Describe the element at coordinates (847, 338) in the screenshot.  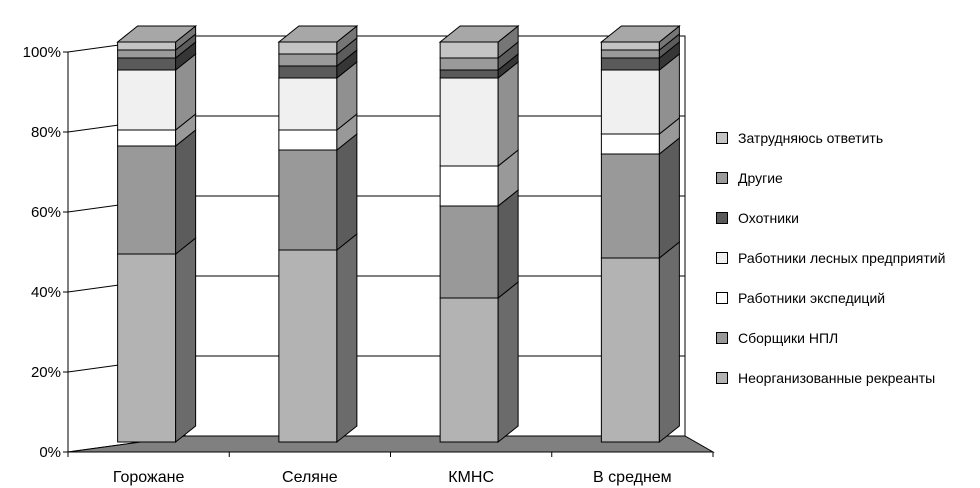
I see `legend-item: Сборщики НПЛ` at that location.